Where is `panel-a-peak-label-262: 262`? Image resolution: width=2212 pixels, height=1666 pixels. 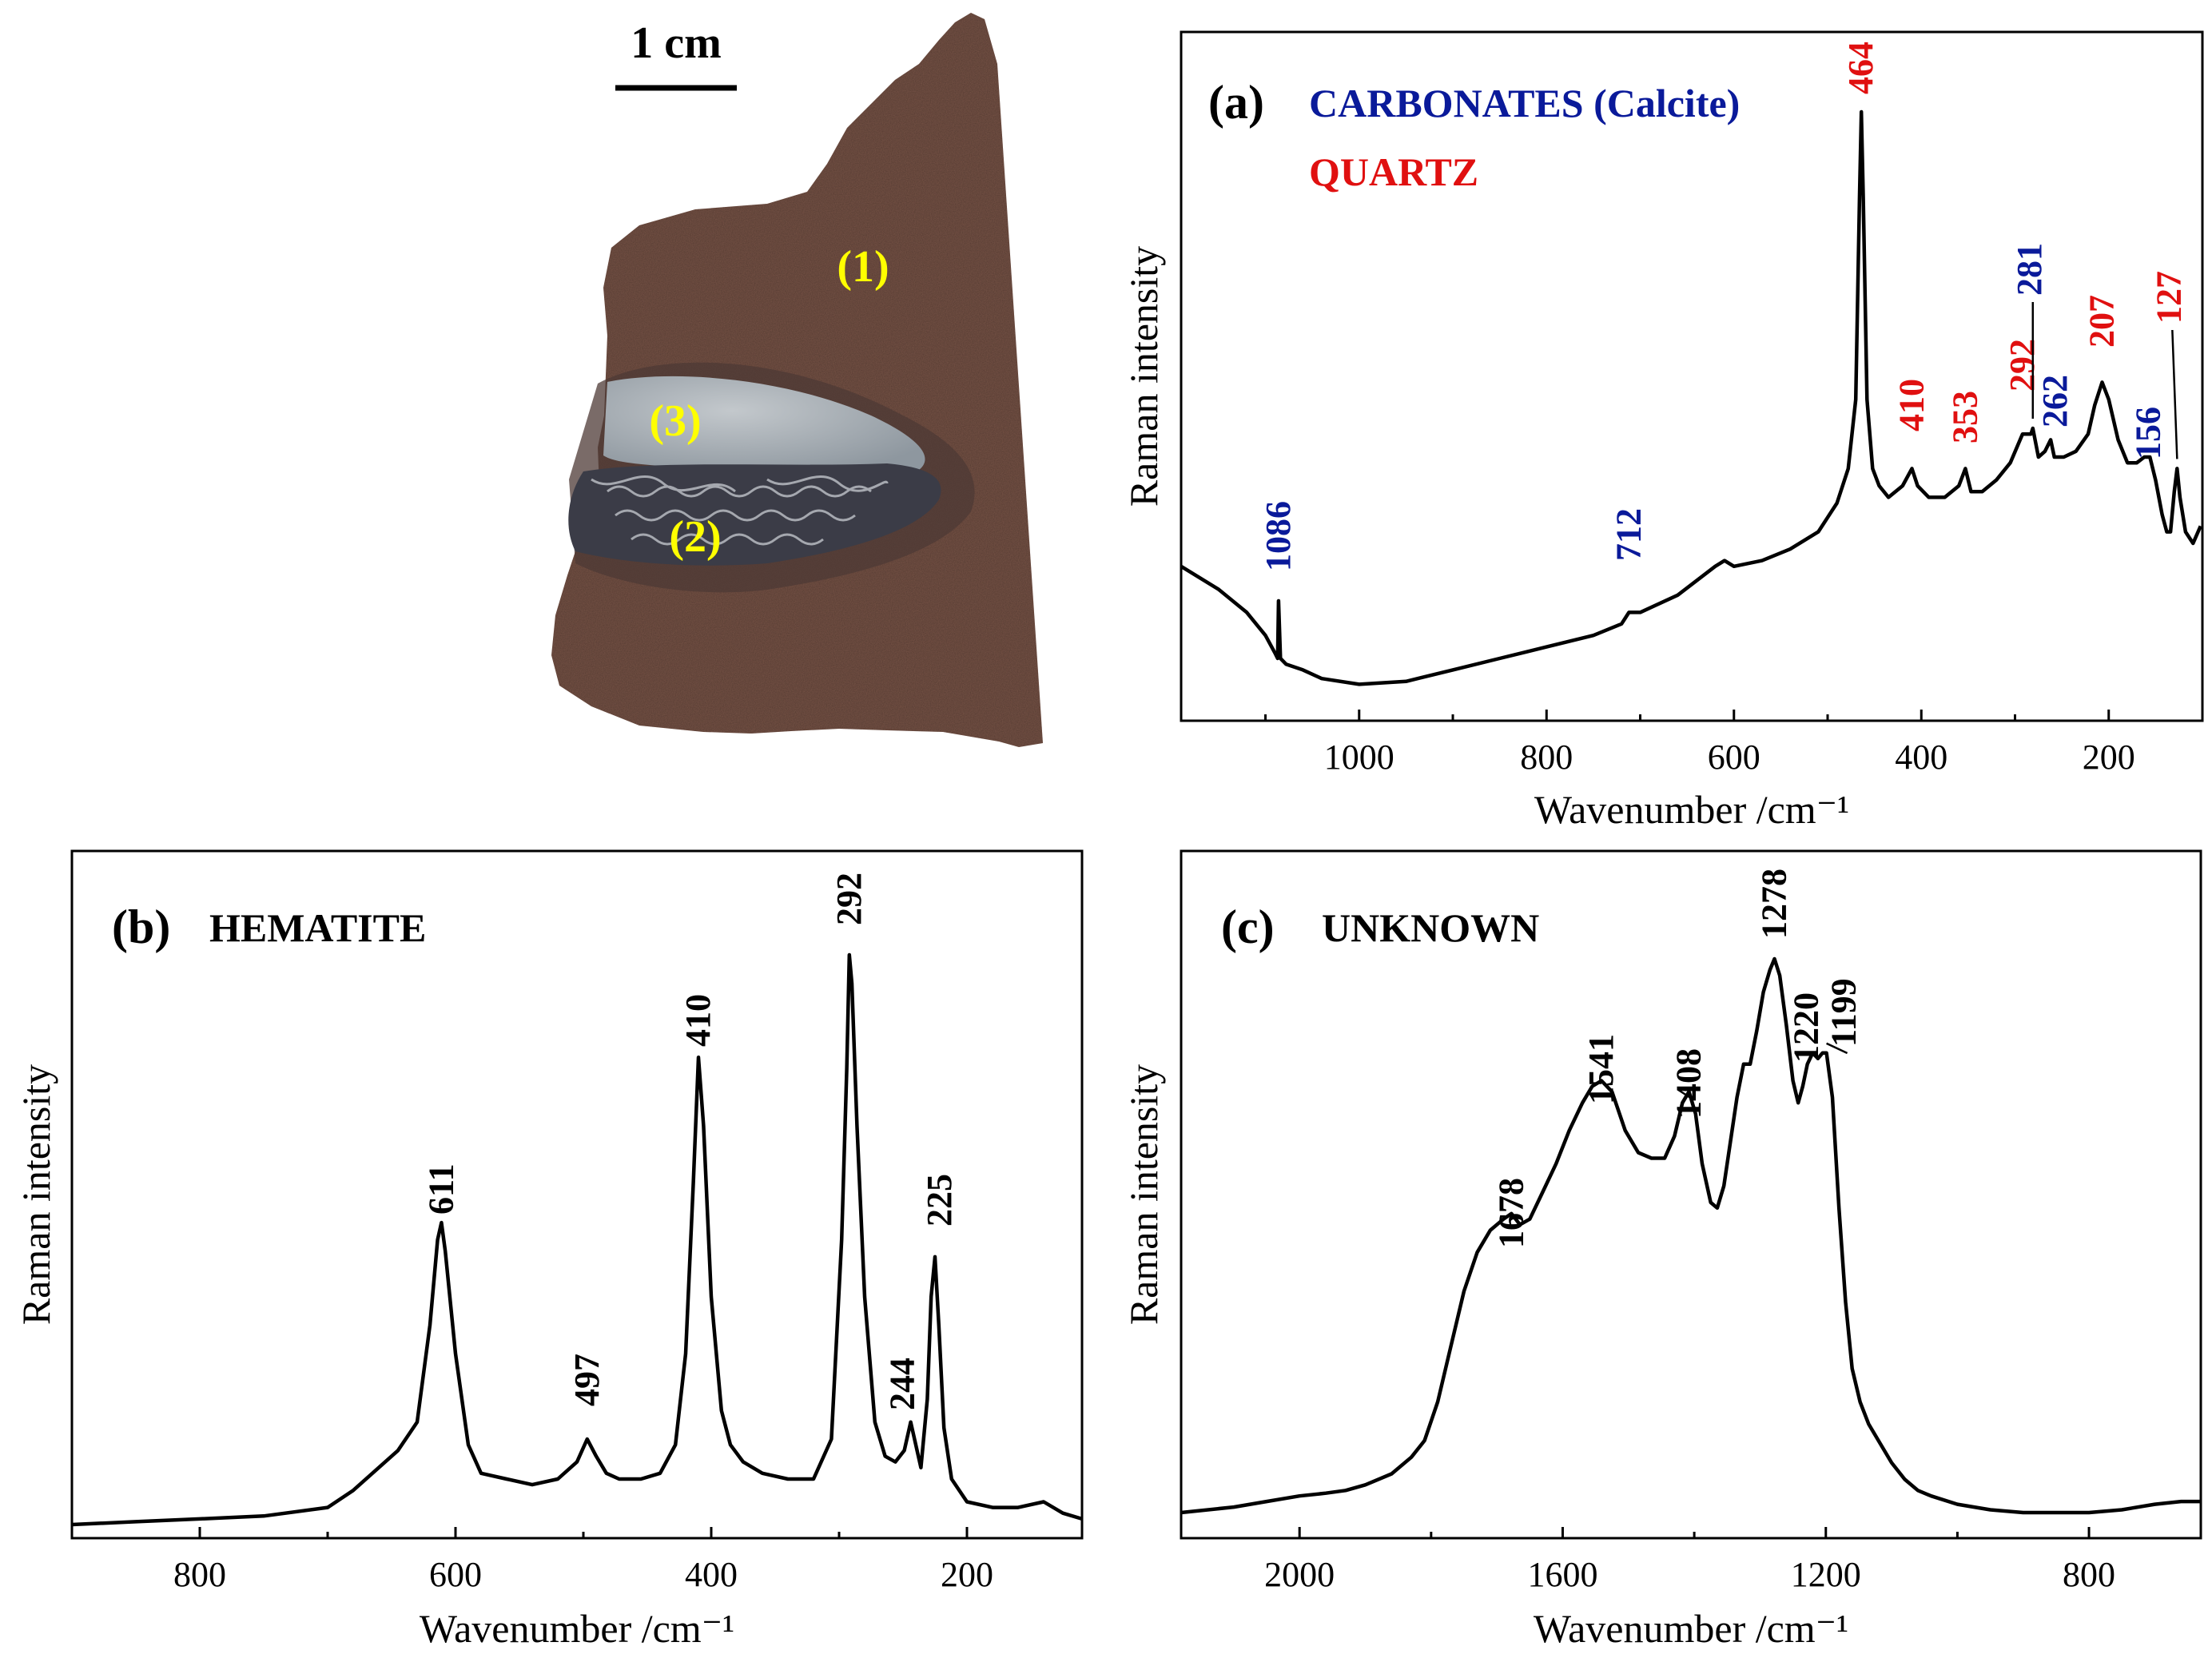 panel-a-peak-label-262: 262 is located at coordinates (2055, 401).